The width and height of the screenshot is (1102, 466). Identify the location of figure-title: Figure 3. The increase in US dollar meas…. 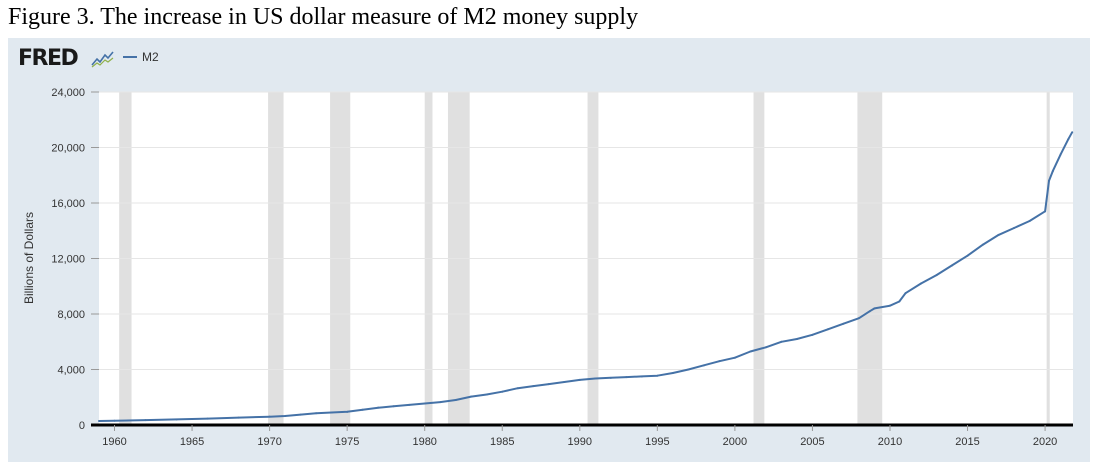
(323, 17).